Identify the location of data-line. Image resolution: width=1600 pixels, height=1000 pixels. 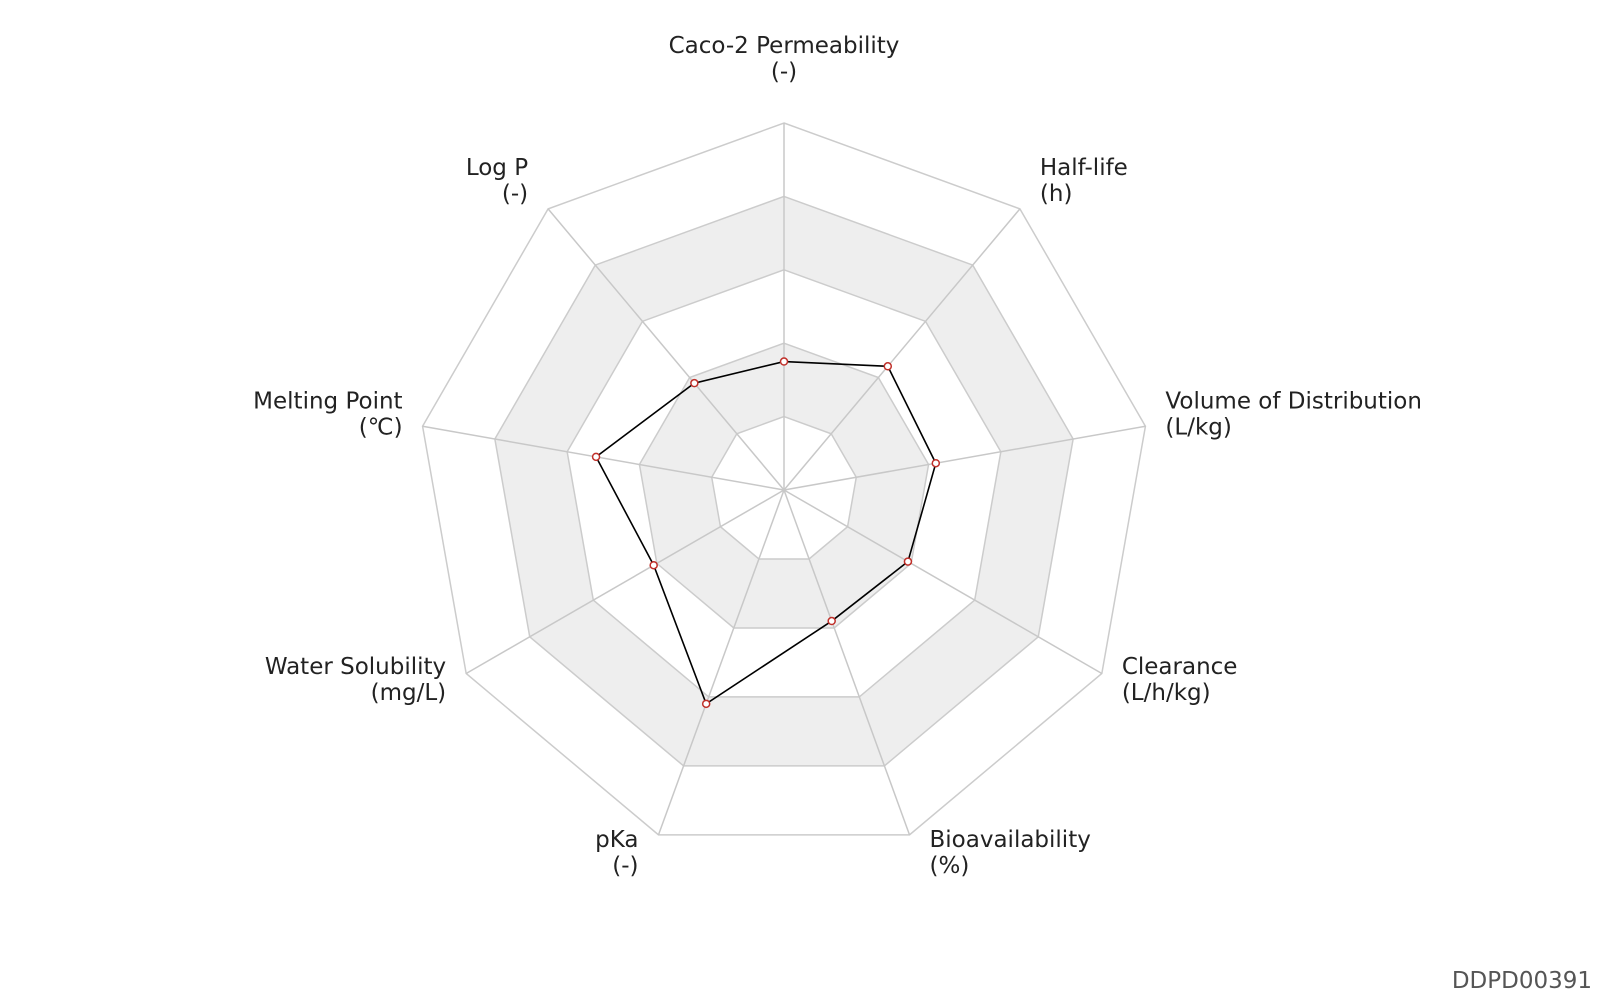
(766, 533).